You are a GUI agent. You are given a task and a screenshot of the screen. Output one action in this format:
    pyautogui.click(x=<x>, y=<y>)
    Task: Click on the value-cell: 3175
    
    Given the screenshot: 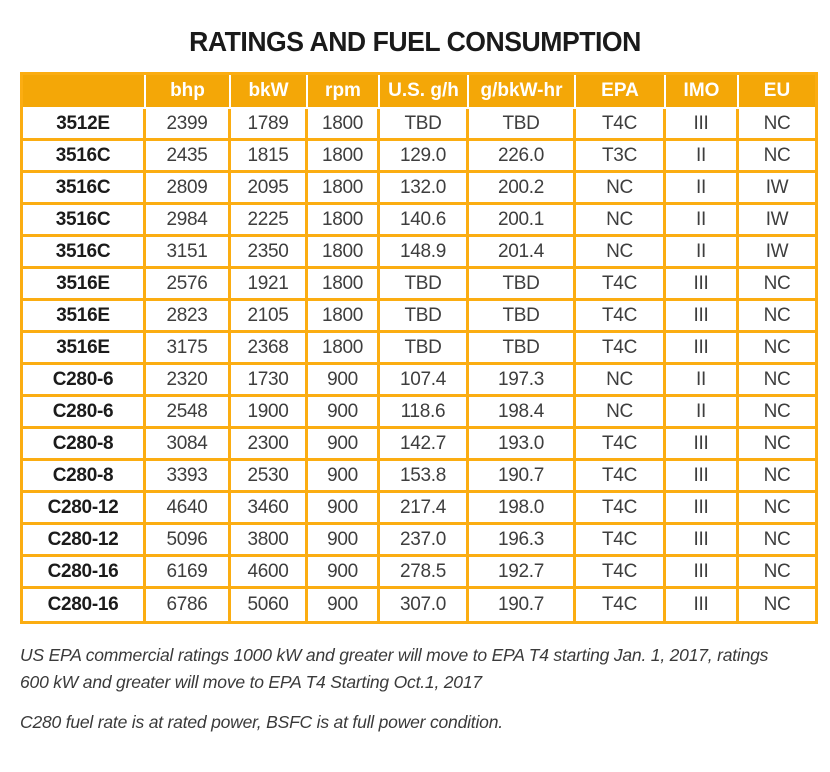 What is the action you would take?
    pyautogui.click(x=188, y=349)
    